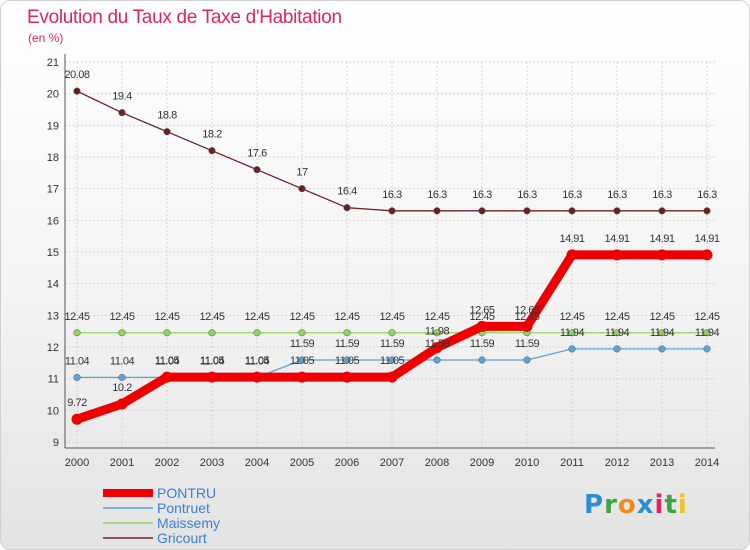 The height and width of the screenshot is (550, 750). I want to click on x-tick-label: 2002, so click(167, 463).